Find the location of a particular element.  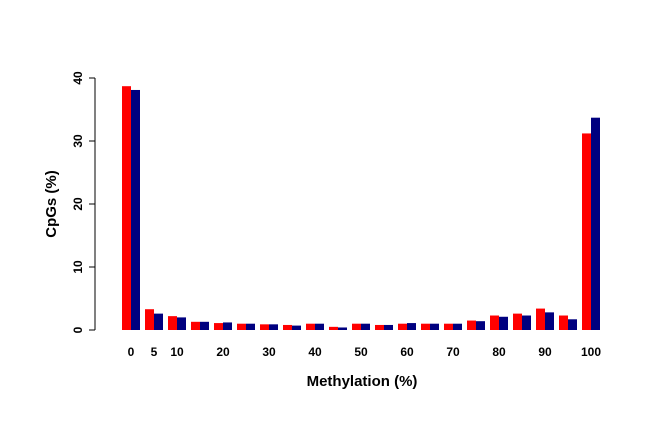

x-tick-label-70: 70 is located at coordinates (453, 352).